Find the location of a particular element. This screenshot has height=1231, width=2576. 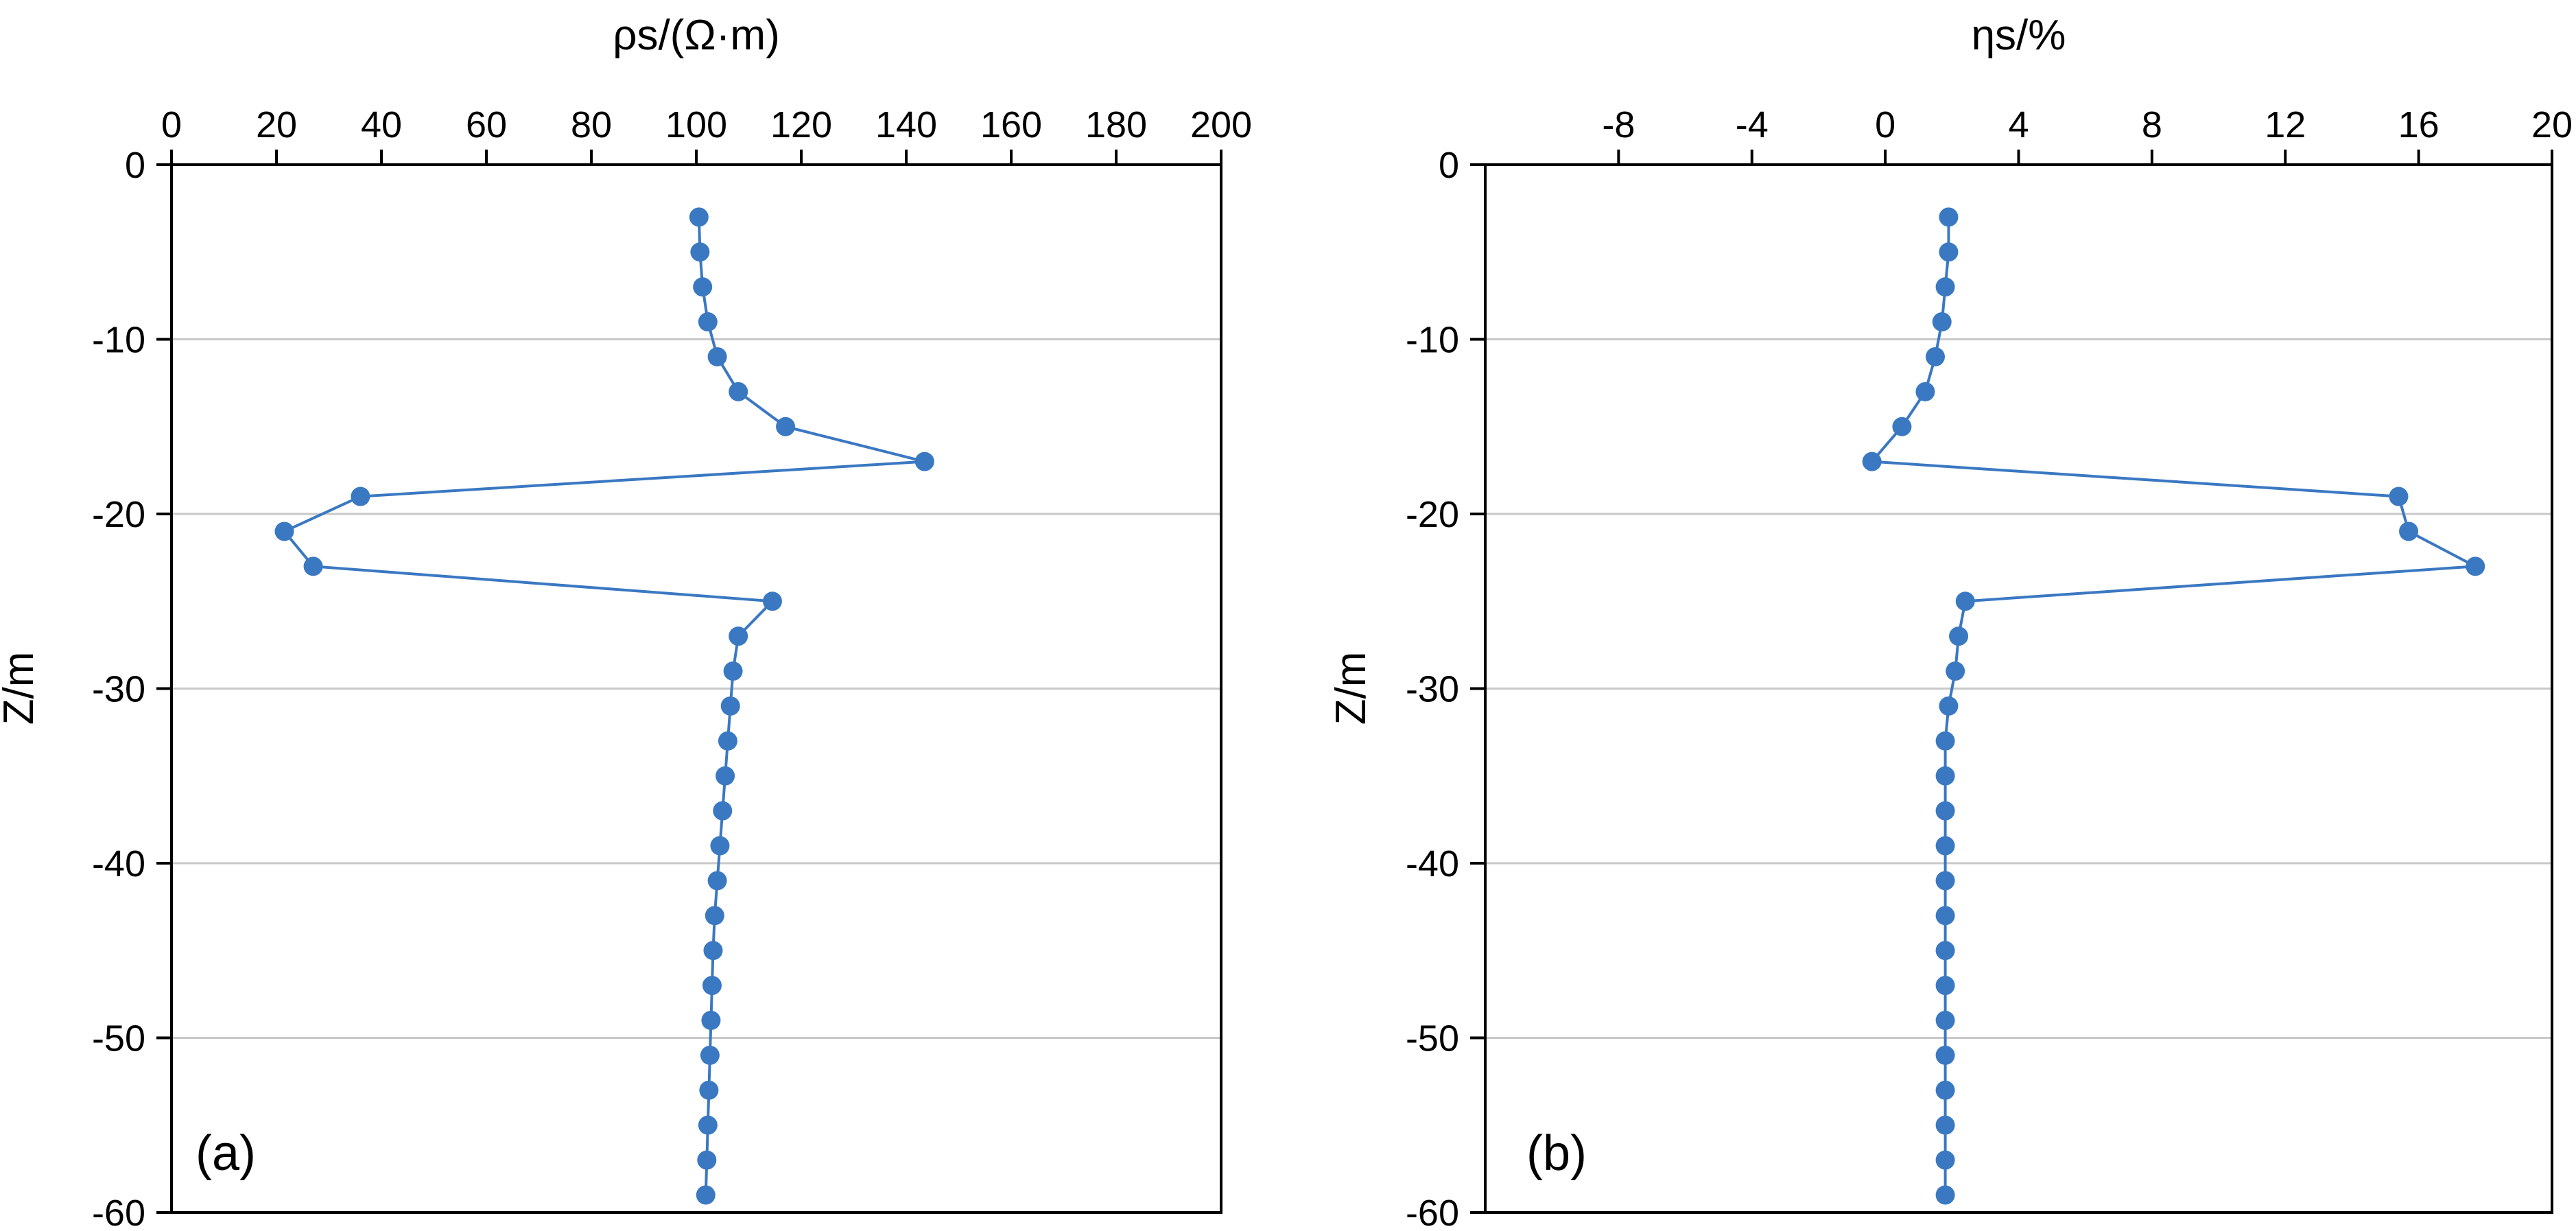

x-tick-label: 180 is located at coordinates (1116, 124).